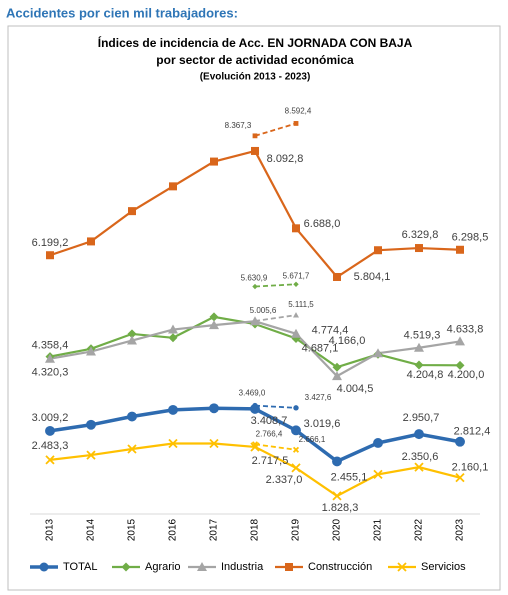  What do you see at coordinates (322, 224) in the screenshot?
I see `value-label: 6.688,0` at bounding box center [322, 224].